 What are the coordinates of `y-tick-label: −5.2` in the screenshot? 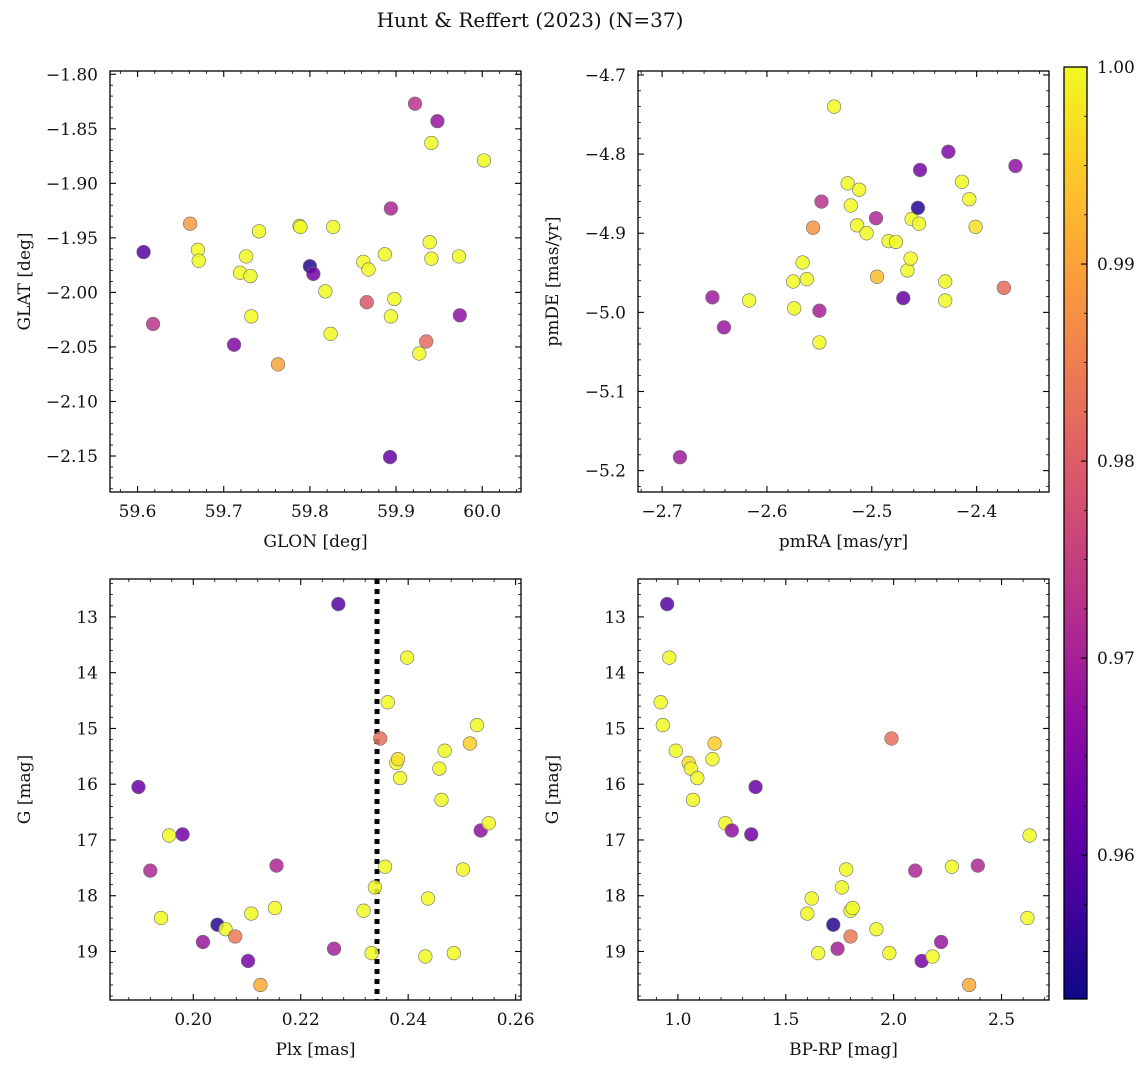 It's located at (605, 472).